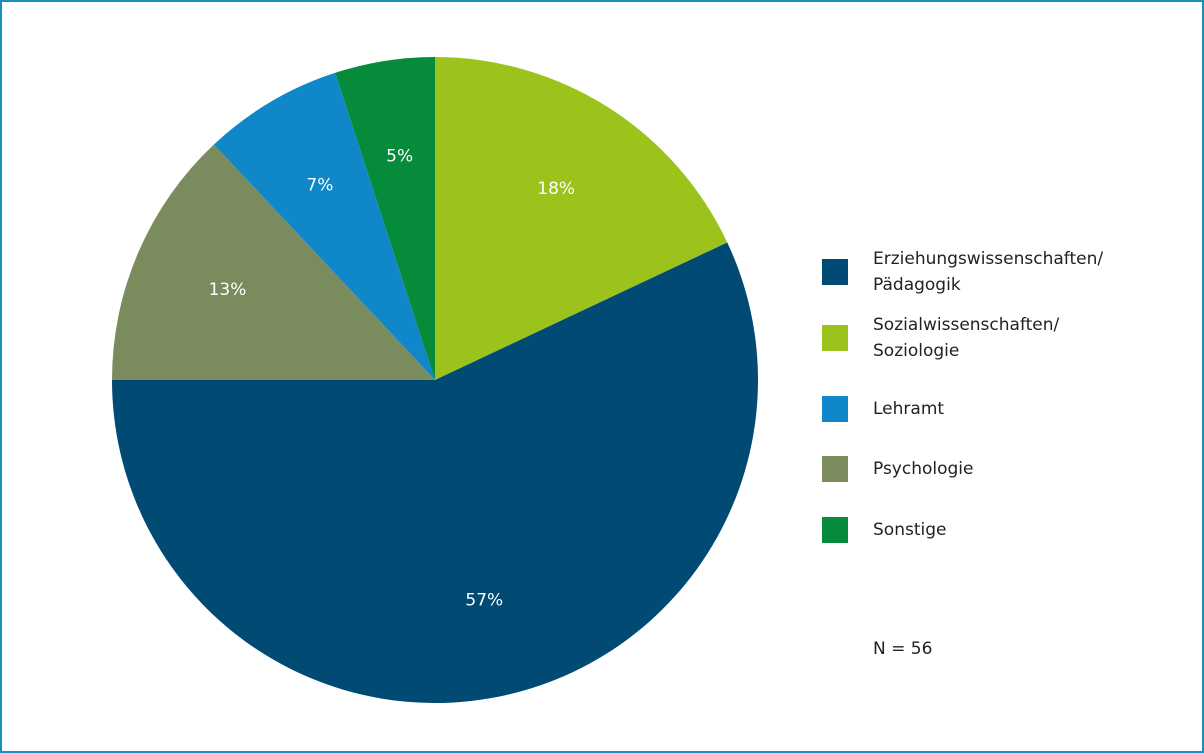  I want to click on value-label: 18%, so click(556, 189).